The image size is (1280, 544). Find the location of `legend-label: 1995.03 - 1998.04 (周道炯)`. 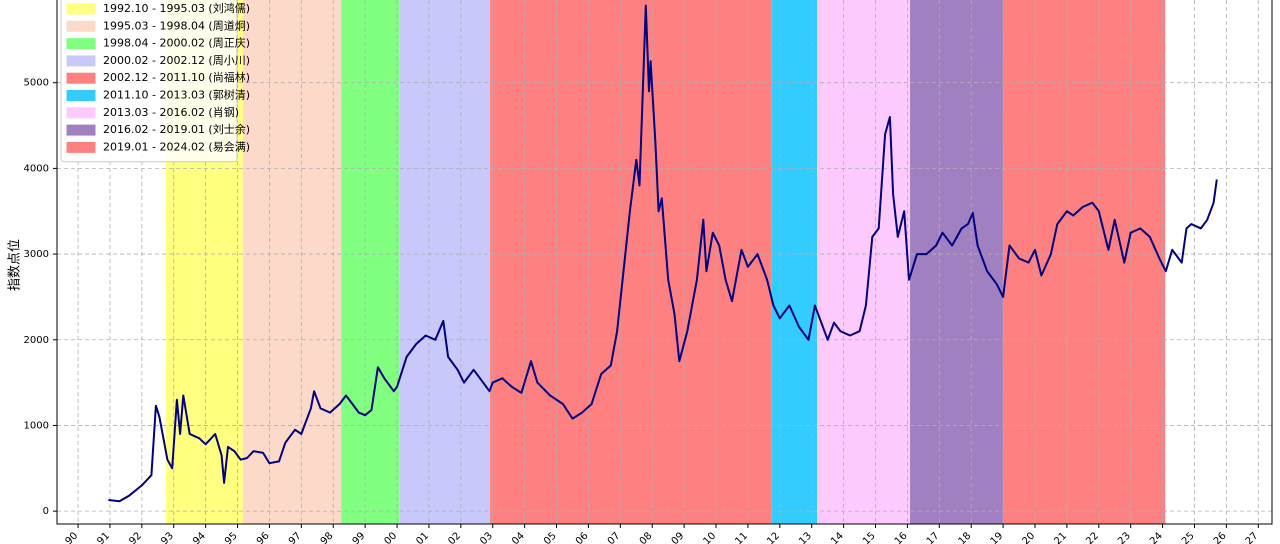

legend-label: 1995.03 - 1998.04 (周道炯) is located at coordinates (176, 25).